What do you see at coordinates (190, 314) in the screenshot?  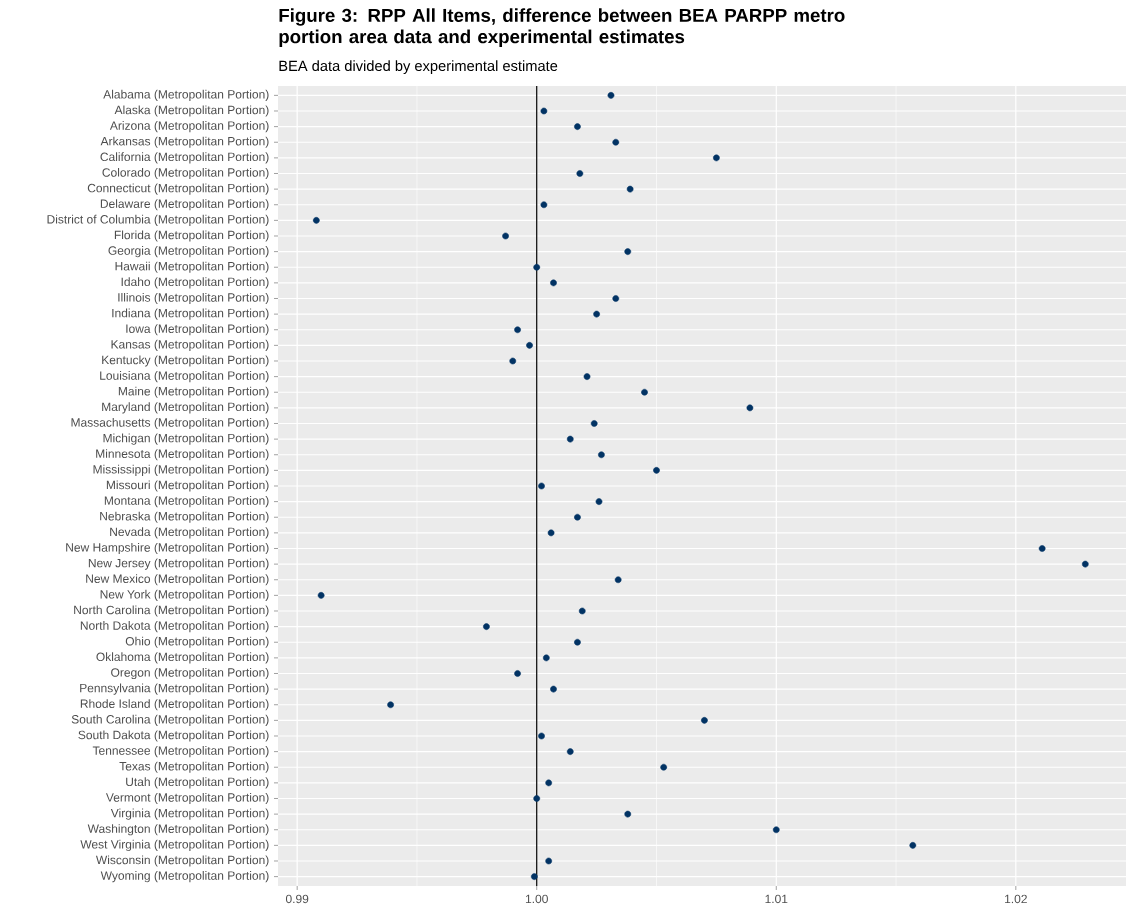 I see `y-tick-label: Indiana (Metropolitan Portion)` at bounding box center [190, 314].